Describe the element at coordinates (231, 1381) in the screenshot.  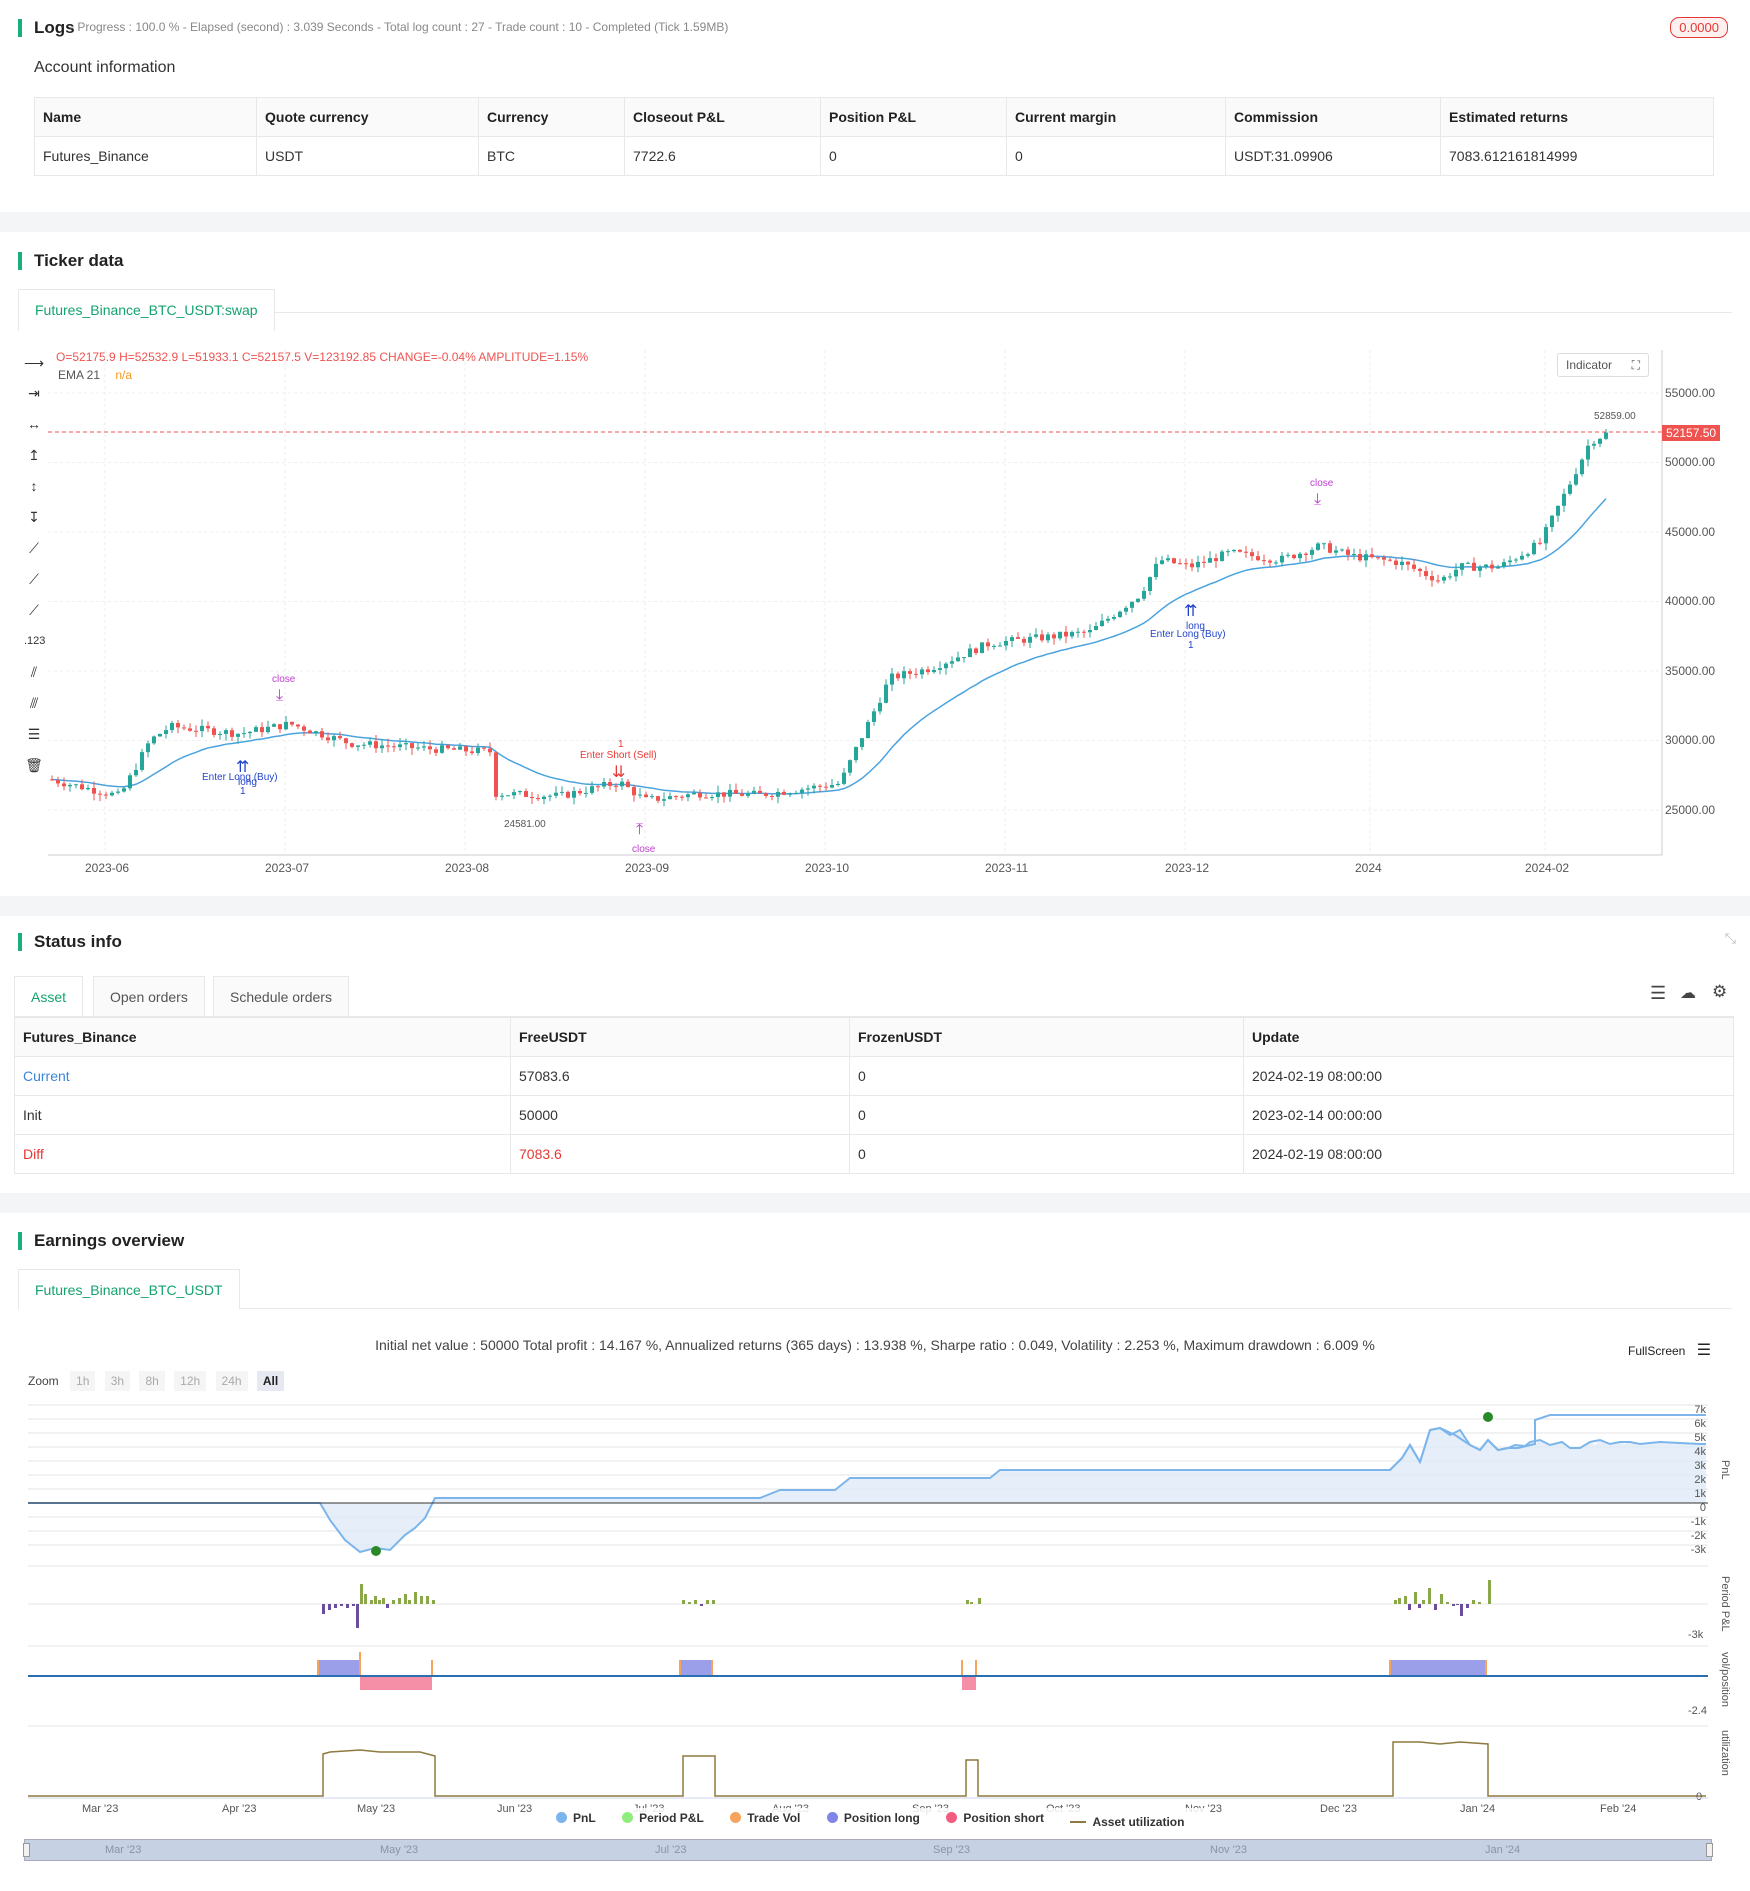
I see `zoom-24h: 24h` at that location.